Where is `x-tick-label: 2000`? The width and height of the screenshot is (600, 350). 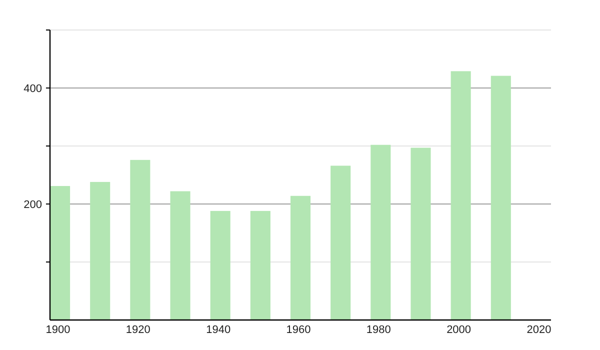 x-tick-label: 2000 is located at coordinates (459, 330).